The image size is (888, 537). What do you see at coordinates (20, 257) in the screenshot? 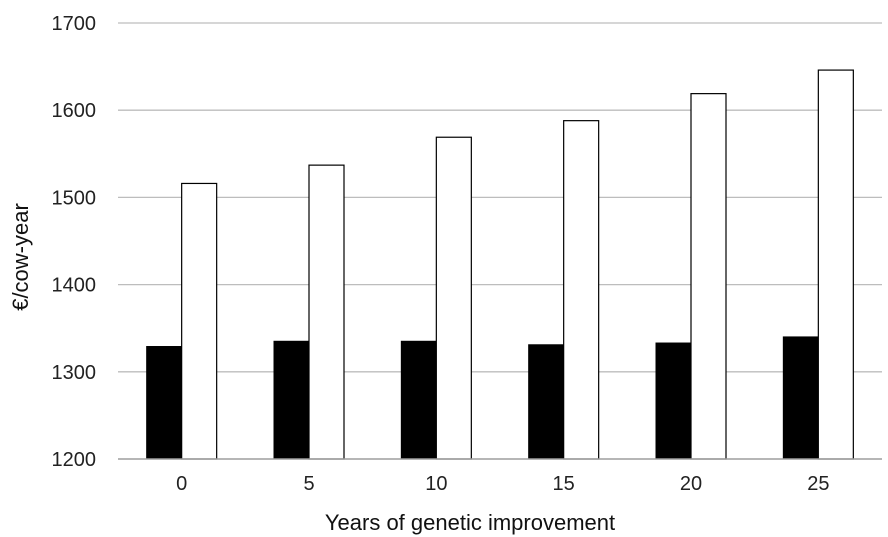
I see `y-axis-title: €/cow-year` at bounding box center [20, 257].